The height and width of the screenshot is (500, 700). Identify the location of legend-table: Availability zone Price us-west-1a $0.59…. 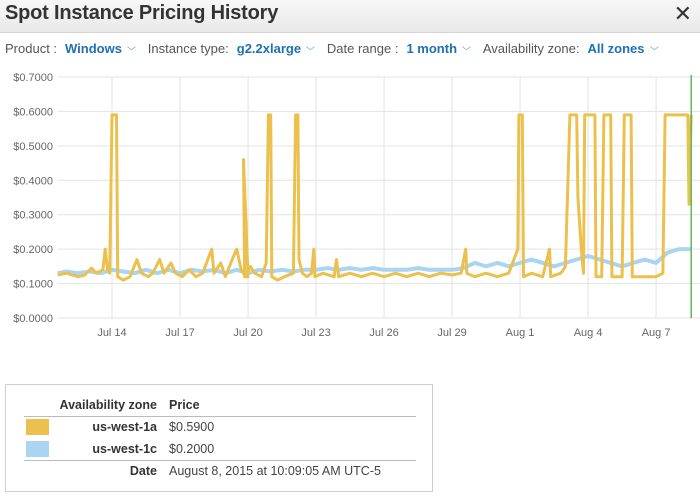
(220, 438).